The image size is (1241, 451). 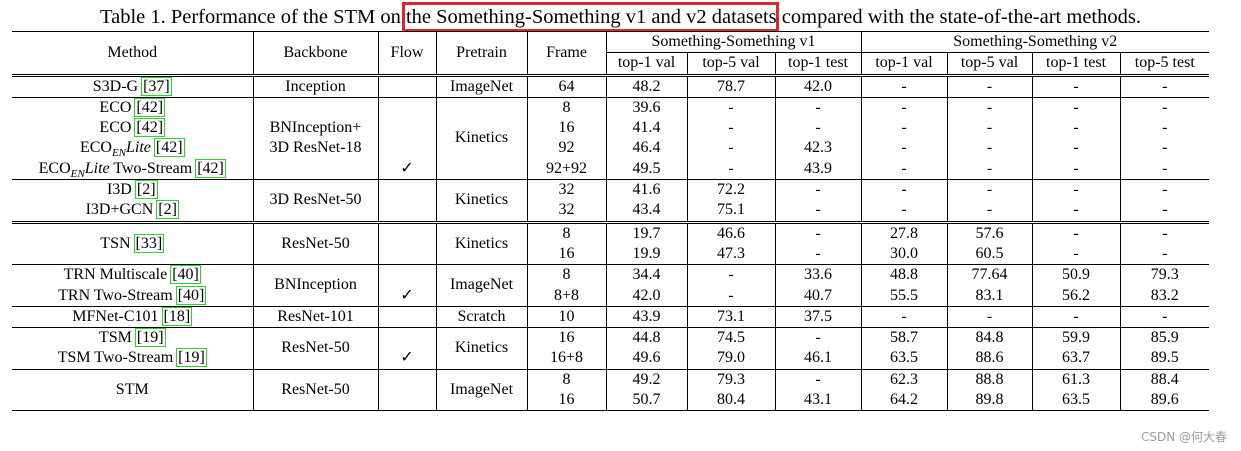 I want to click on header-flow: Flow, so click(x=406, y=53).